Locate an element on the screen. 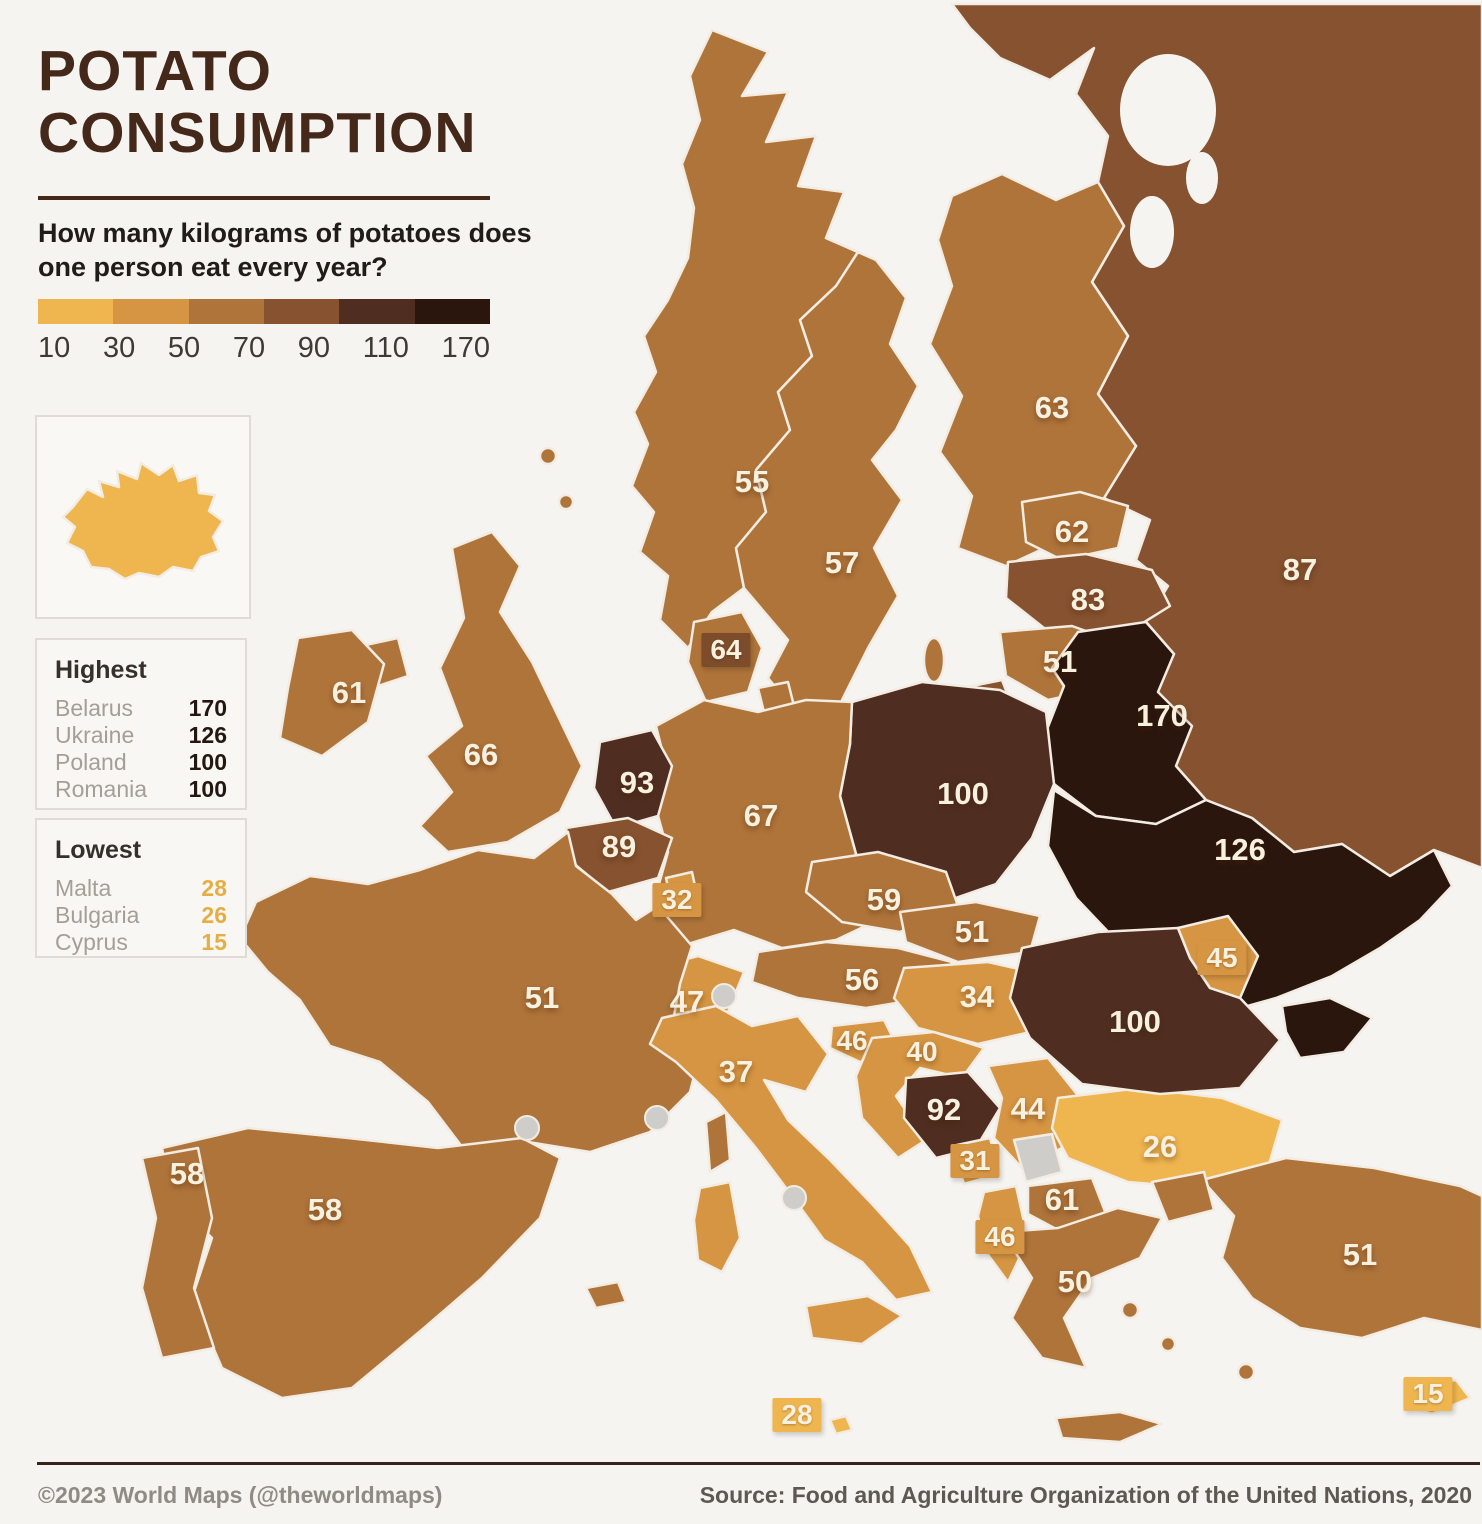  highest-row: Poland 100 is located at coordinates (141, 762).